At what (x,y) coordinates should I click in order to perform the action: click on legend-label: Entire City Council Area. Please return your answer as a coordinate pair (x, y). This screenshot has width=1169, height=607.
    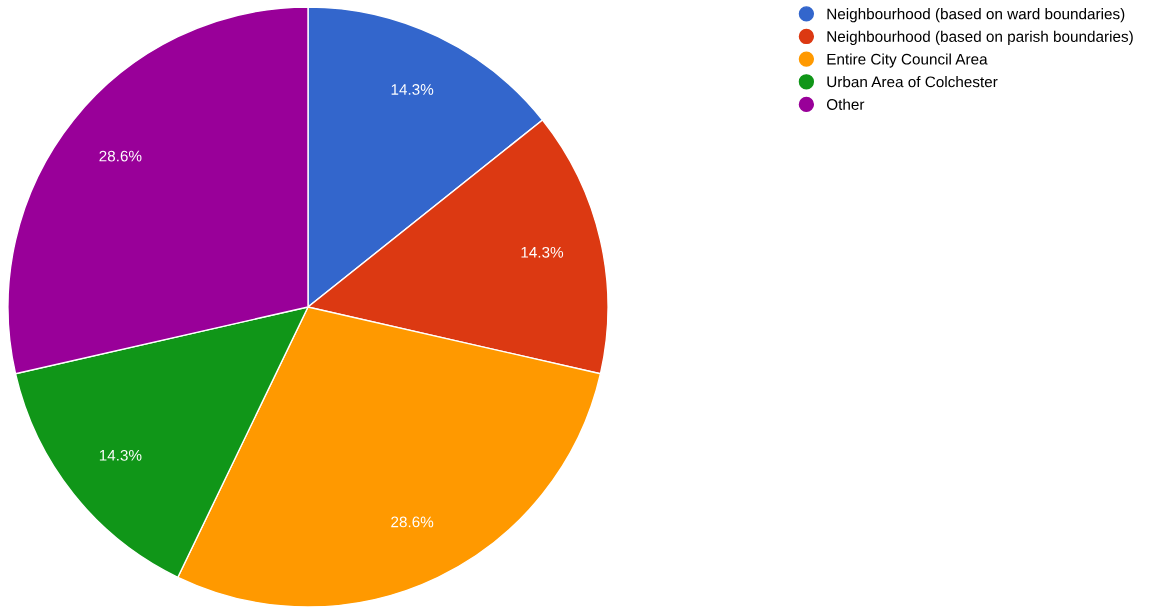
    Looking at the image, I should click on (907, 60).